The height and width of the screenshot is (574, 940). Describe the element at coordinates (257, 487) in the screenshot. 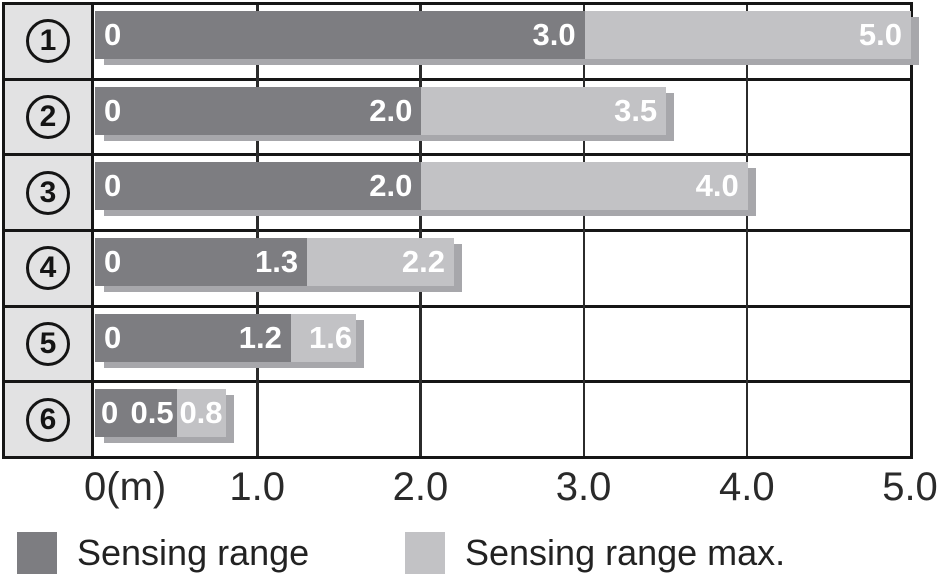

I see `x-axis-tick-label: 1.0` at that location.